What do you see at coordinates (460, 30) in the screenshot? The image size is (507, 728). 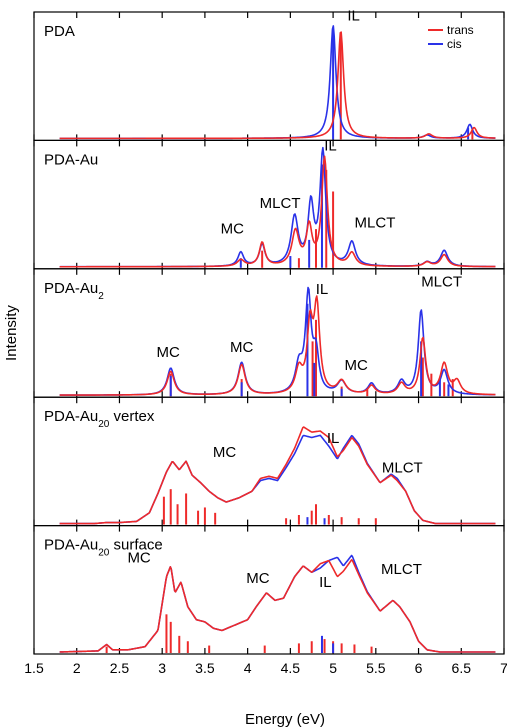 I see `legend-label-trans: trans` at bounding box center [460, 30].